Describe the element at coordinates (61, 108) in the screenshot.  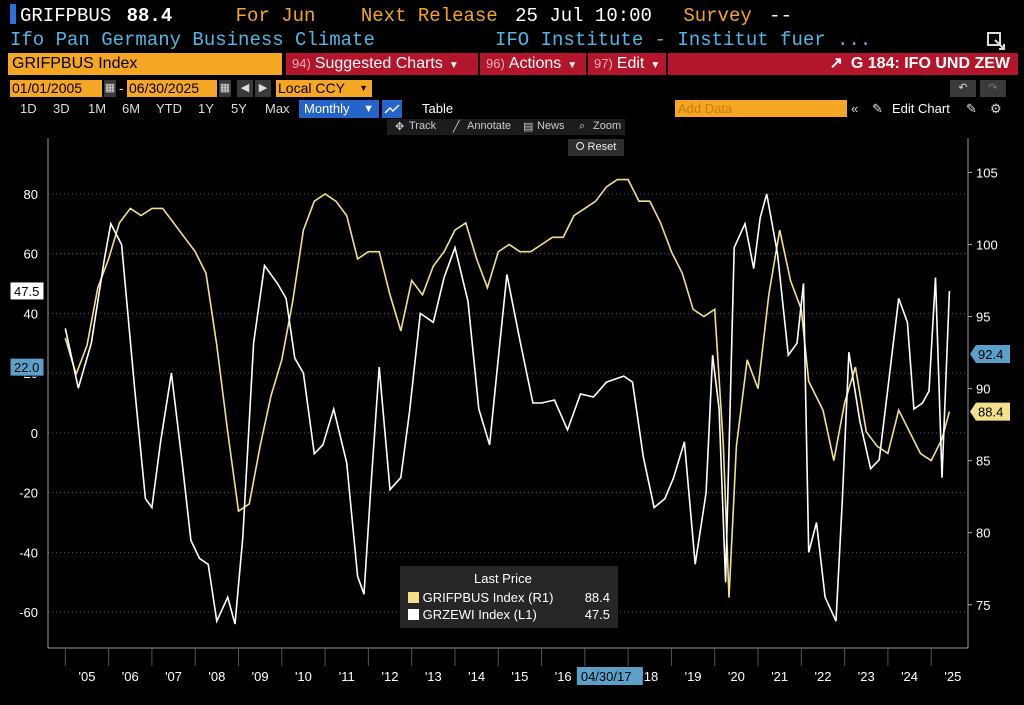
I see `period-3d: 3D` at that location.